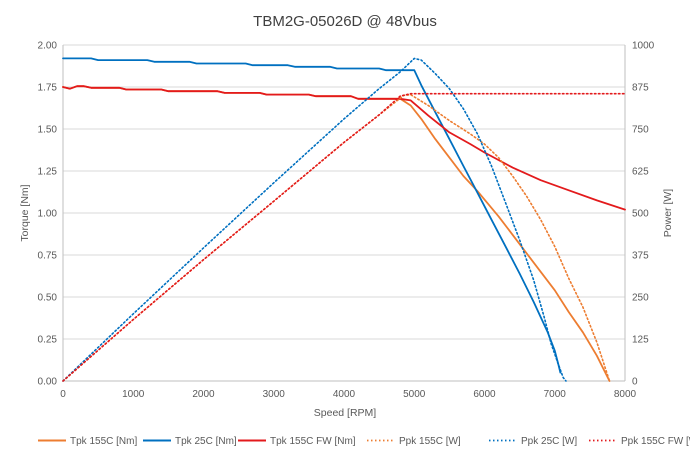  What do you see at coordinates (48, 88) in the screenshot?
I see `y-tick-label: 1.75` at bounding box center [48, 88].